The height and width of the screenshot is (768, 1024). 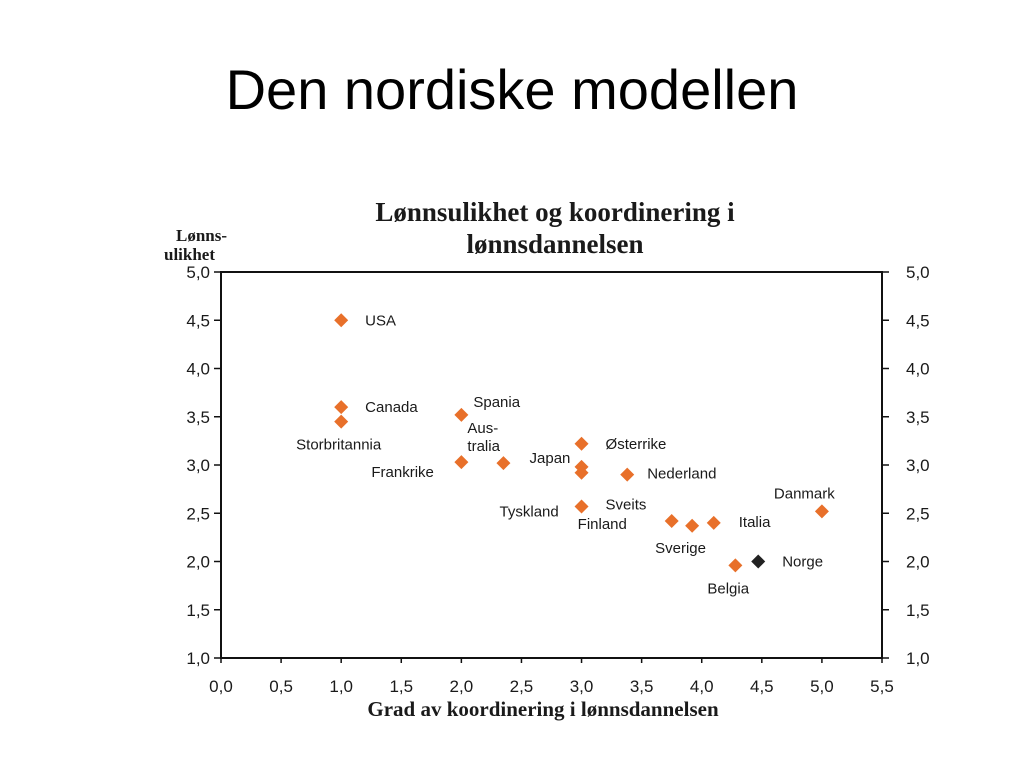 I want to click on y-tick-label-left: 4,0, so click(x=198, y=369).